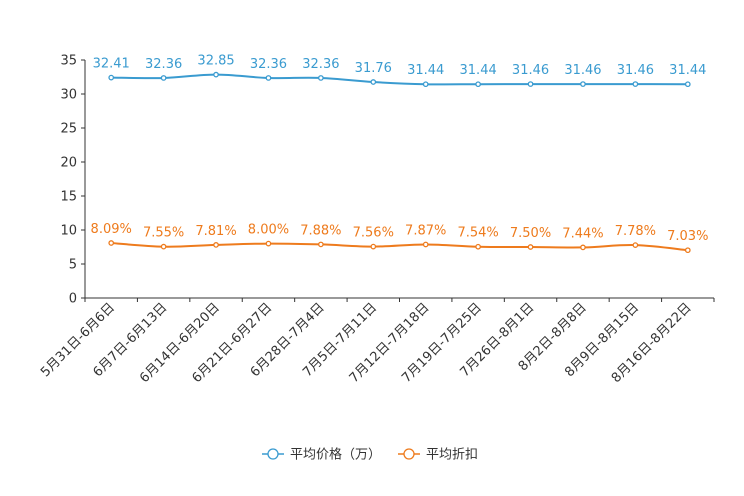  I want to click on y-tick-label: 35, so click(68, 61).